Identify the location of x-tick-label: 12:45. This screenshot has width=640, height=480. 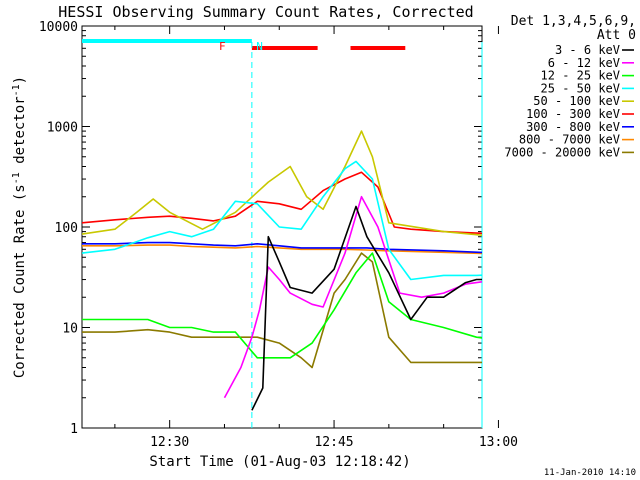
(333, 442).